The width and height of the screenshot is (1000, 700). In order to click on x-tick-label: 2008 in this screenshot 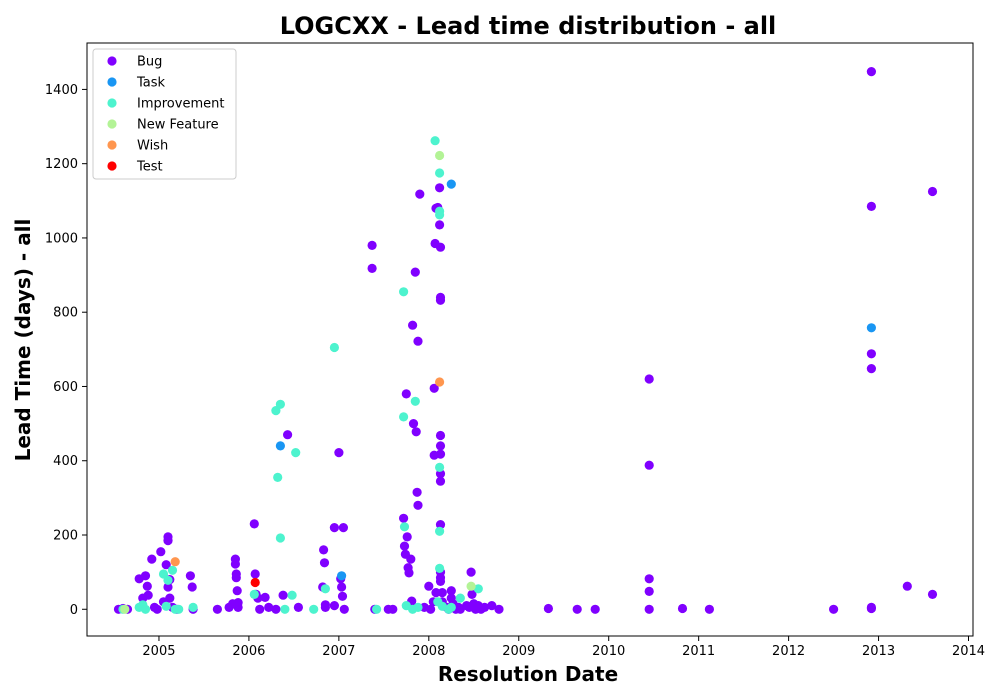, I will do `click(428, 651)`.